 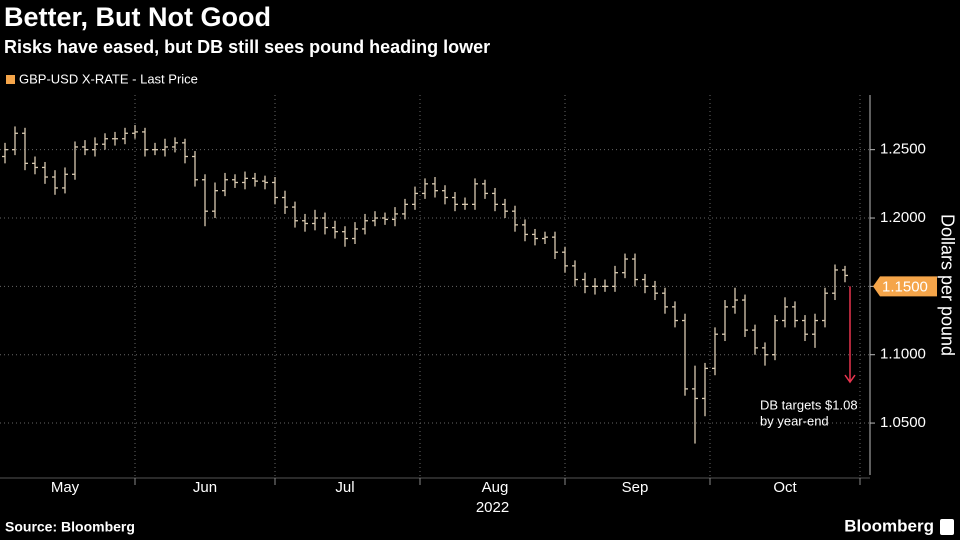 I want to click on x-tick-label: Aug, so click(x=495, y=487).